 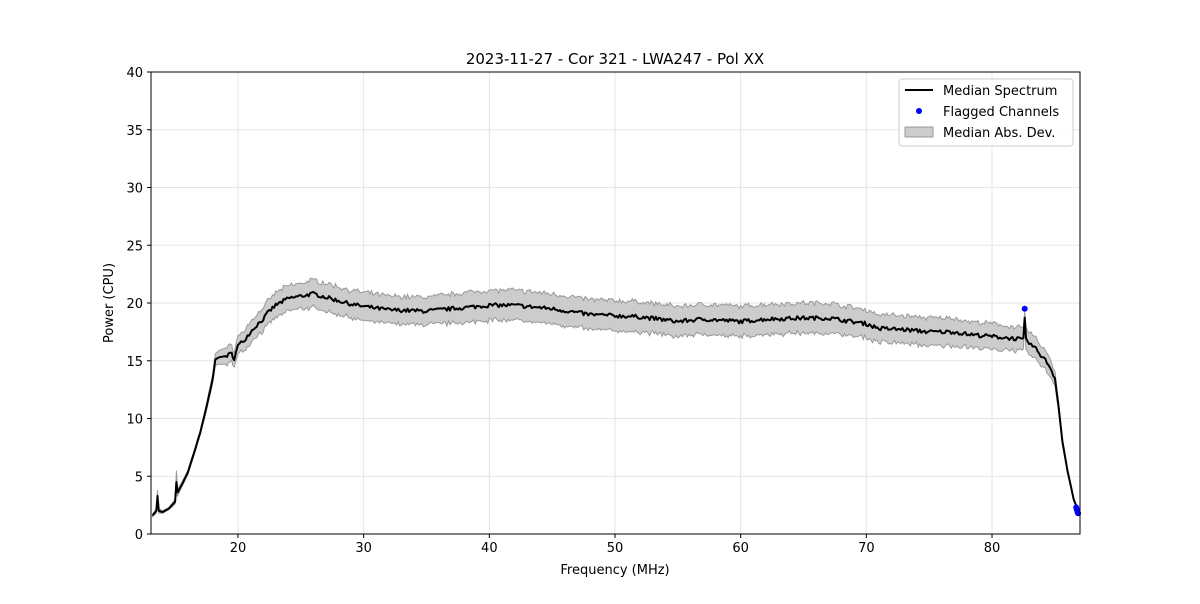 What do you see at coordinates (489, 548) in the screenshot?
I see `x-tick-label: 40` at bounding box center [489, 548].